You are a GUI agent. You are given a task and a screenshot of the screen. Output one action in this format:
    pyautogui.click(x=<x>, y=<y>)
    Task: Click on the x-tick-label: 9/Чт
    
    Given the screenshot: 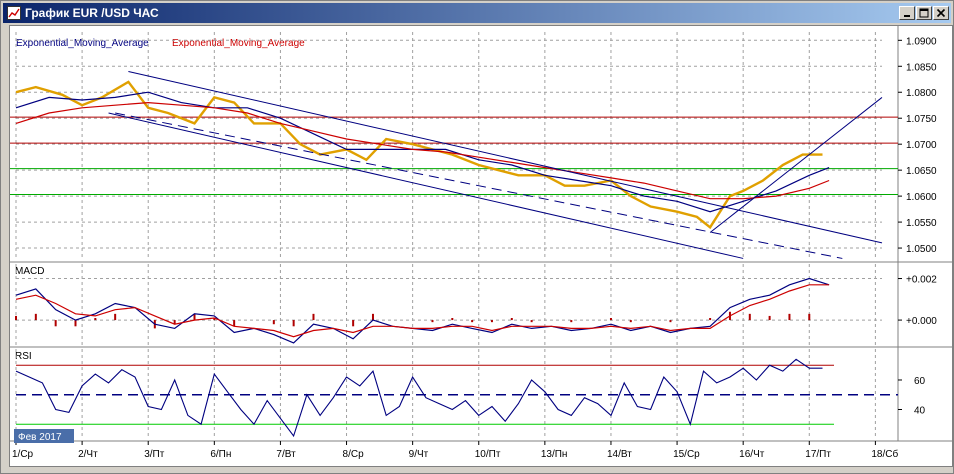 What is the action you would take?
    pyautogui.click(x=419, y=454)
    